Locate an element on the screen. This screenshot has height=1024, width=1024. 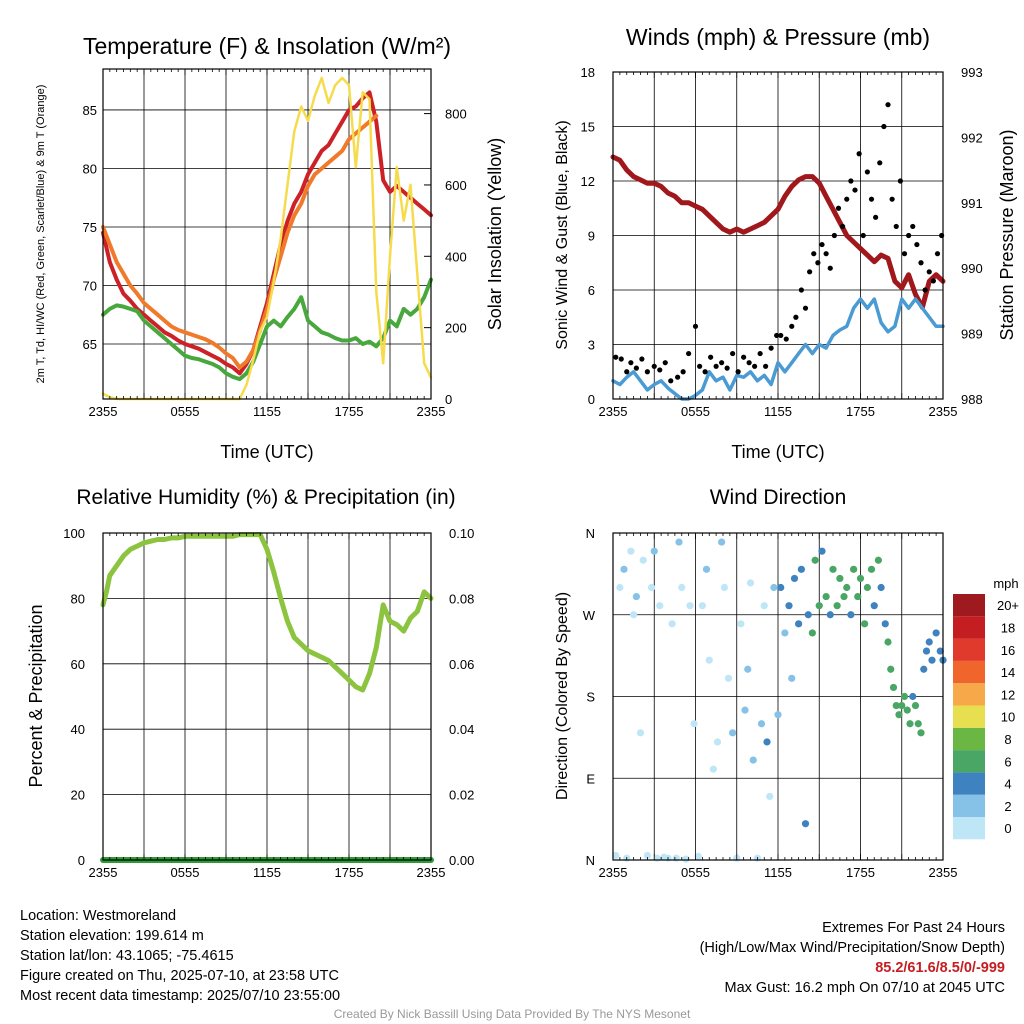
y-tick-label: W is located at coordinates (589, 615).